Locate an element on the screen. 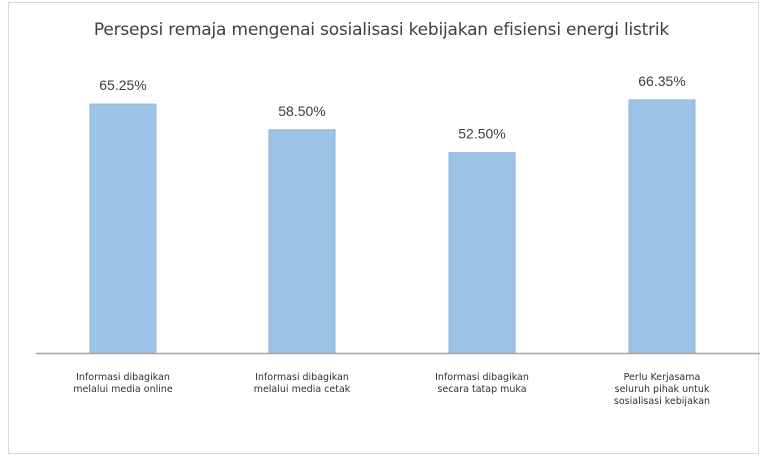 The image size is (763, 459). category-label-1: Informasi dibagikan melalui media online is located at coordinates (123, 383).